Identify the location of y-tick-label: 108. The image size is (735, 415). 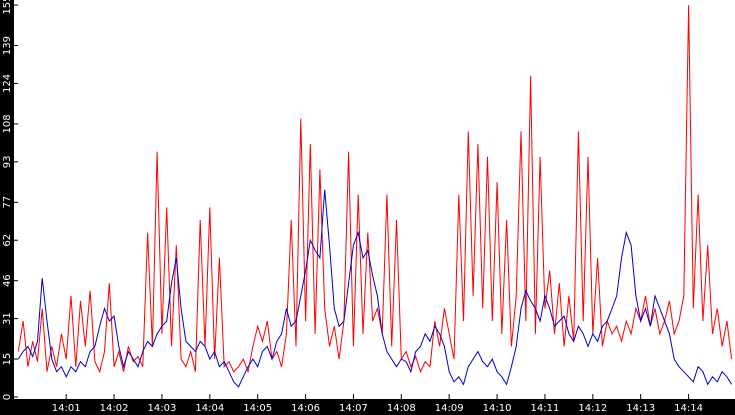
(7, 123).